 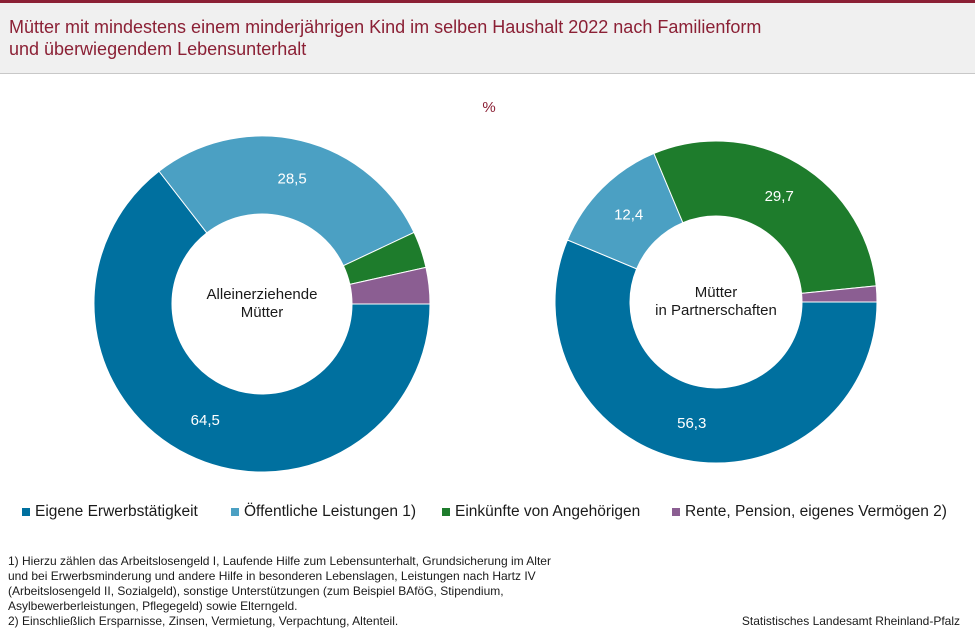 I want to click on slice-eigene, so click(x=716, y=351).